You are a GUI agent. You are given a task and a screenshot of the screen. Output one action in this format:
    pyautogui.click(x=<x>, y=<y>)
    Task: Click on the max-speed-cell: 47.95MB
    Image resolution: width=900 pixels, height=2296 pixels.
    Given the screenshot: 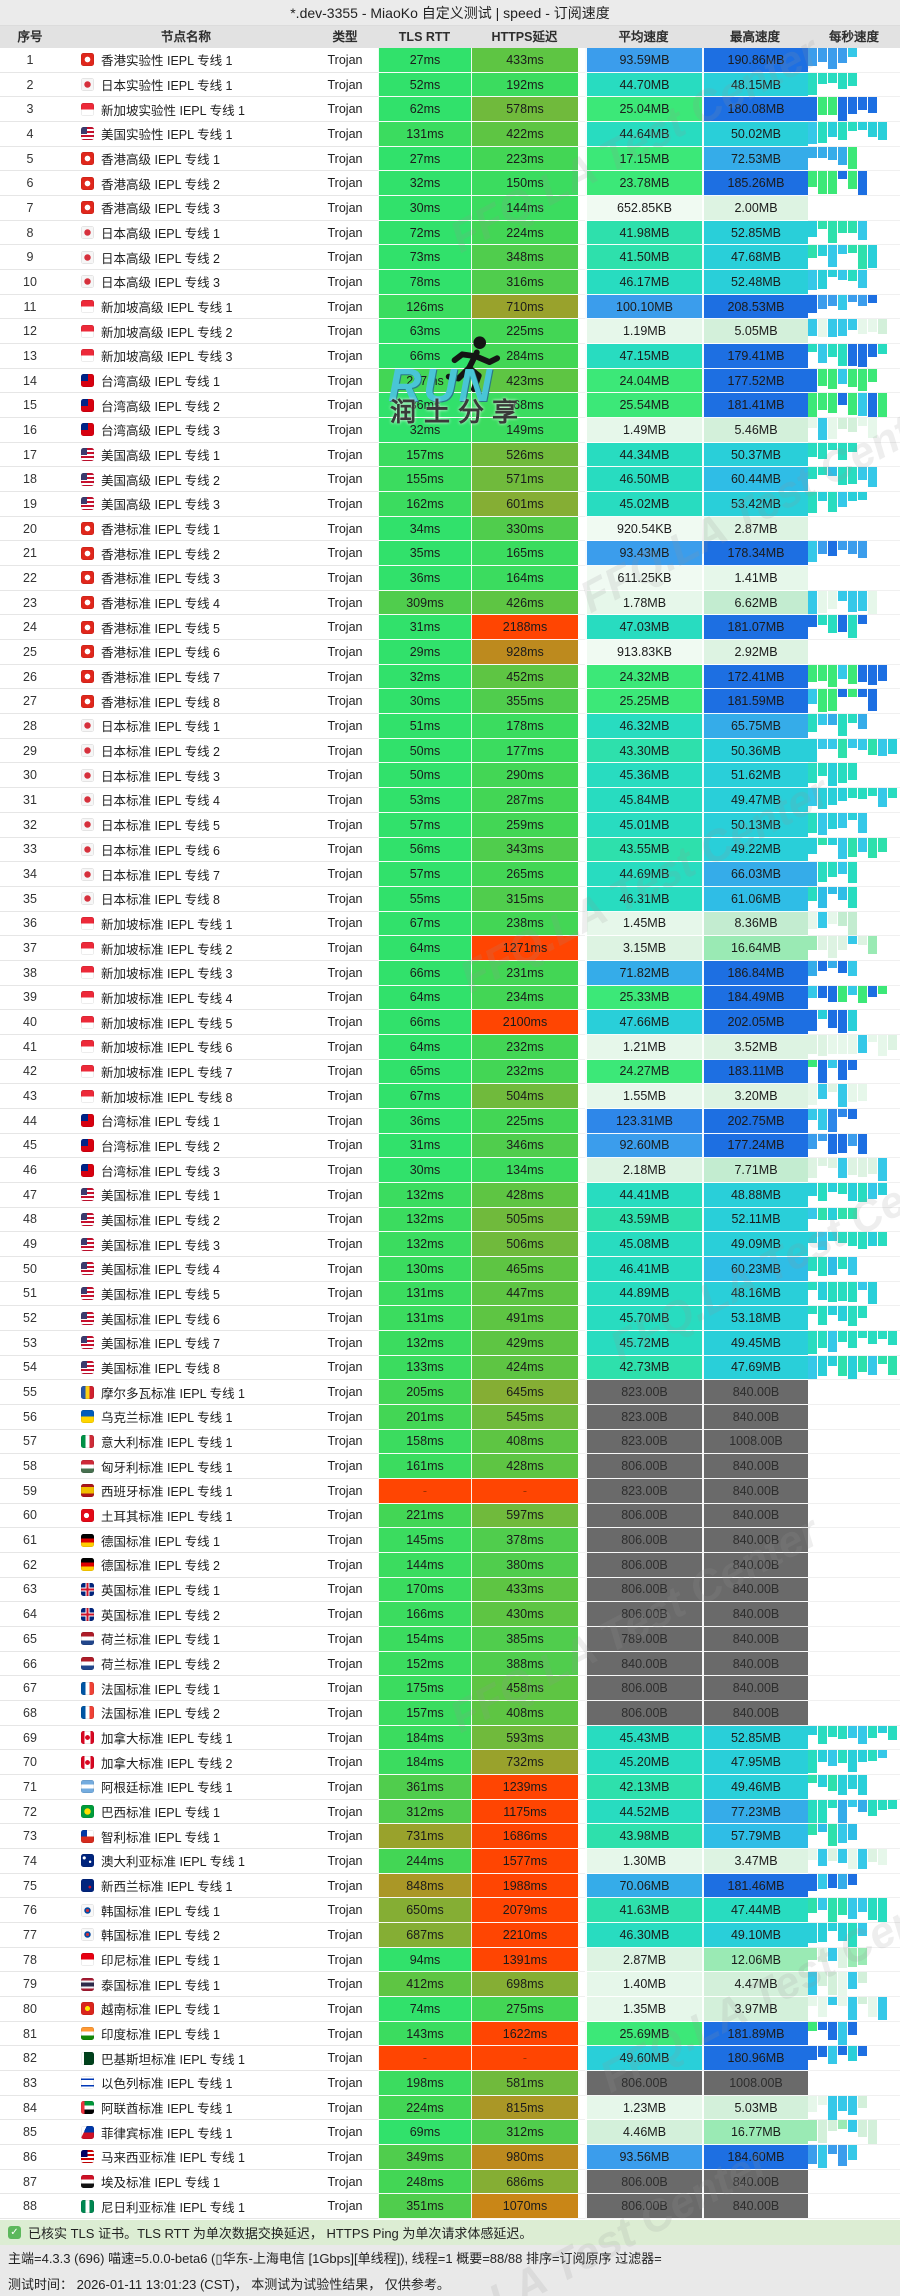 What is the action you would take?
    pyautogui.click(x=755, y=1763)
    